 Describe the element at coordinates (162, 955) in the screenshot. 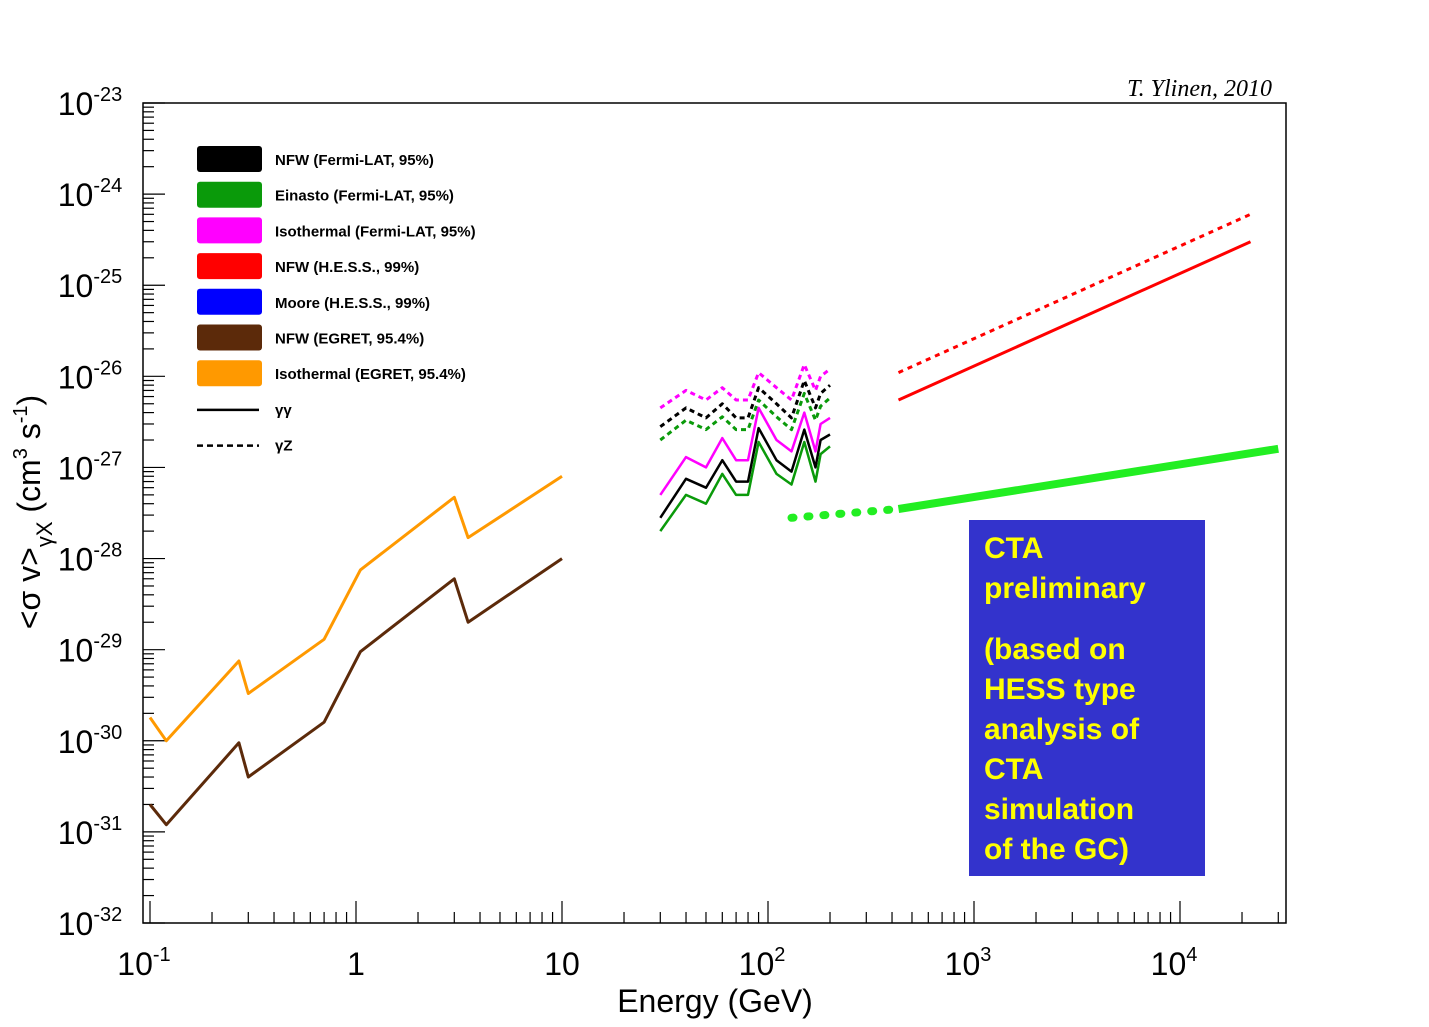

I see `x-tick-label-exp: -1` at that location.